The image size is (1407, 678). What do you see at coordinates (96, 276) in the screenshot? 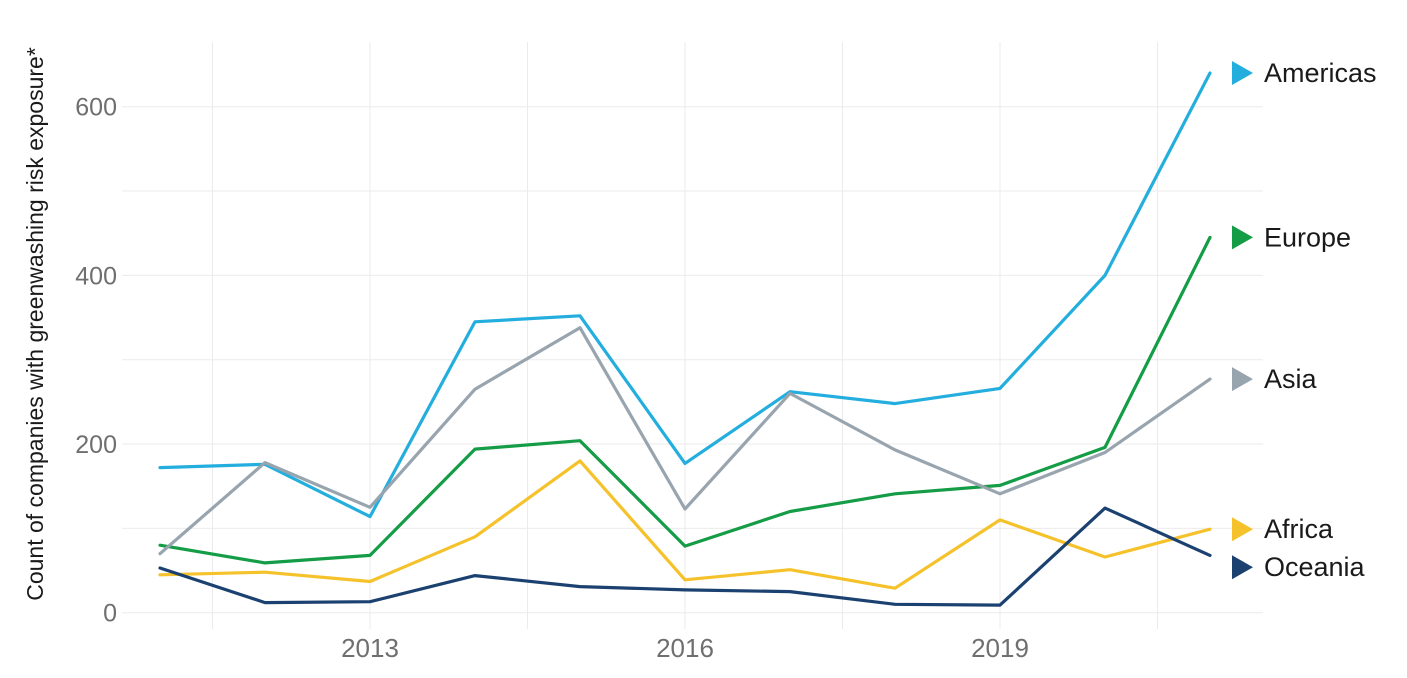
I see `y-tick-label-400: 400` at bounding box center [96, 276].